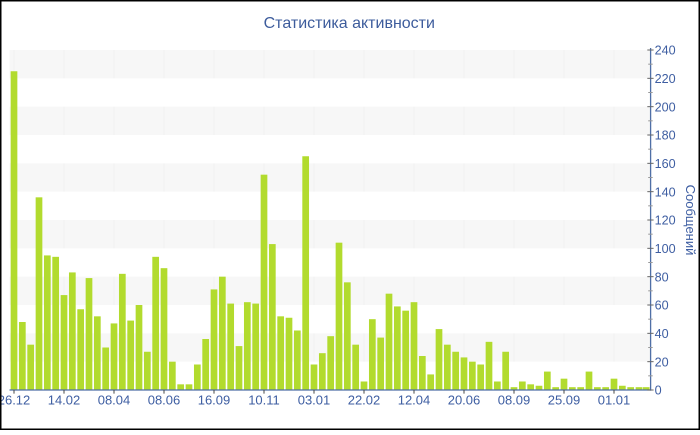  What do you see at coordinates (665, 164) in the screenshot?
I see `svg-text: 160` at bounding box center [665, 164].